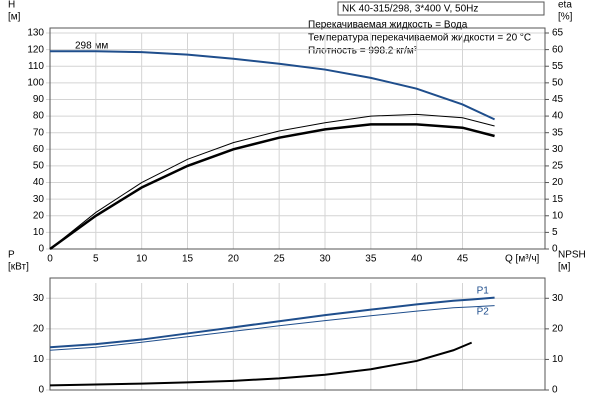 The height and width of the screenshot is (400, 600). I want to click on y-tick-label: 80, so click(39, 116).